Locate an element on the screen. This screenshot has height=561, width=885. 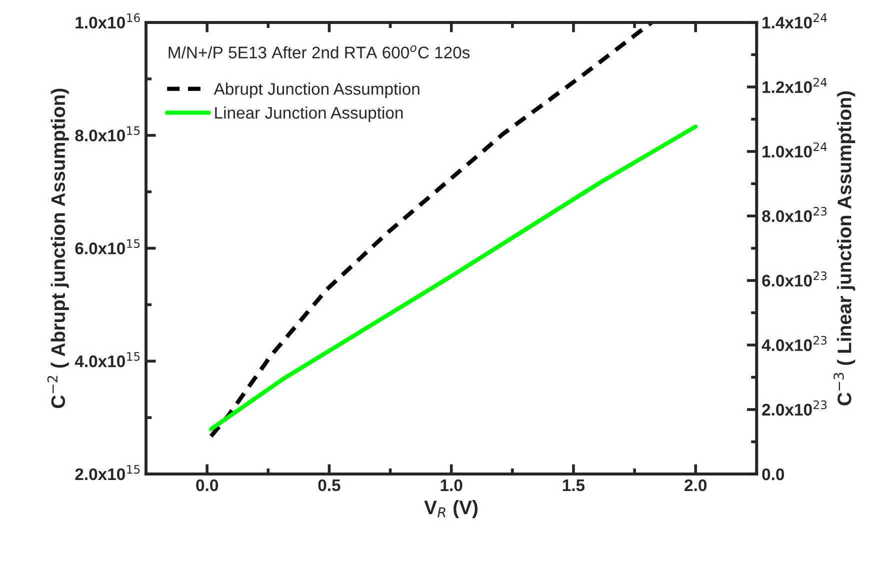
y-axis-title: C$^{−2}$ ( Abrupt junction Assumption) is located at coordinates (58, 248).